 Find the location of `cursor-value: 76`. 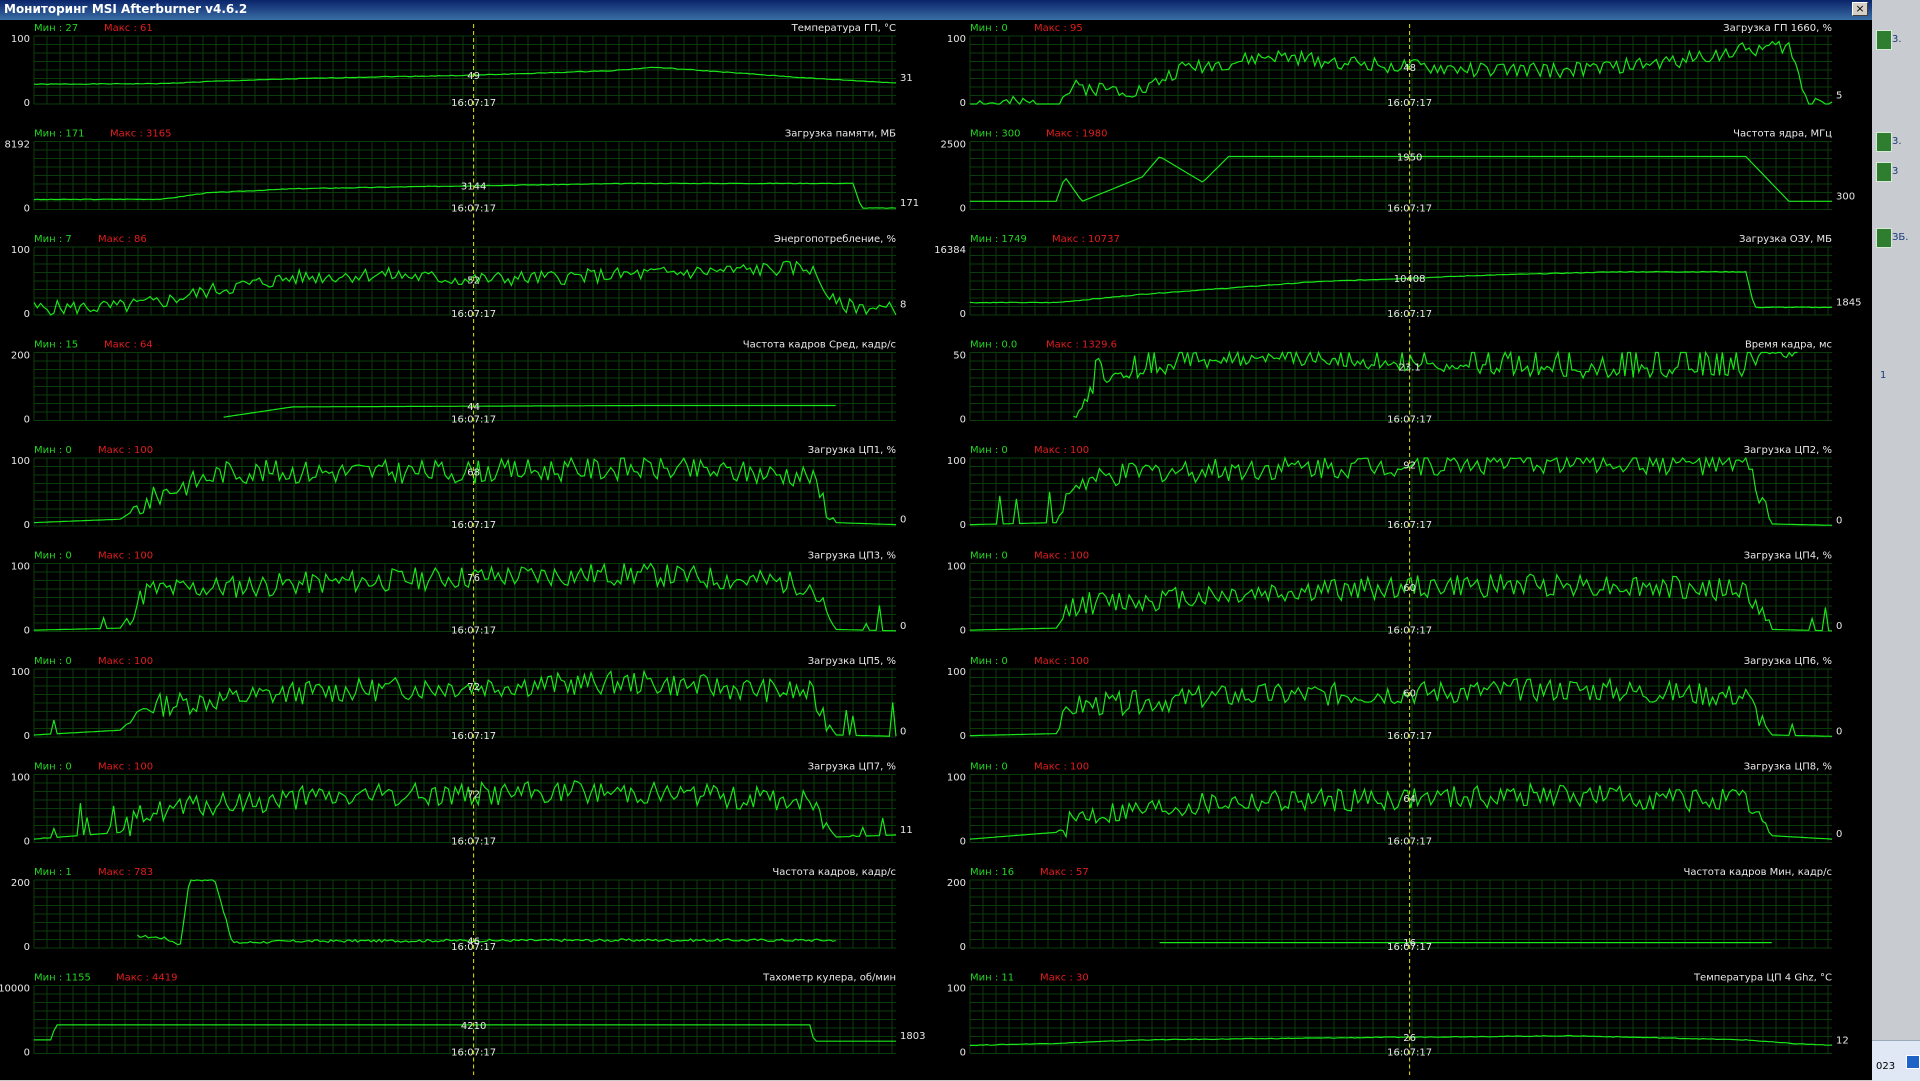

cursor-value: 76 is located at coordinates (473, 578).